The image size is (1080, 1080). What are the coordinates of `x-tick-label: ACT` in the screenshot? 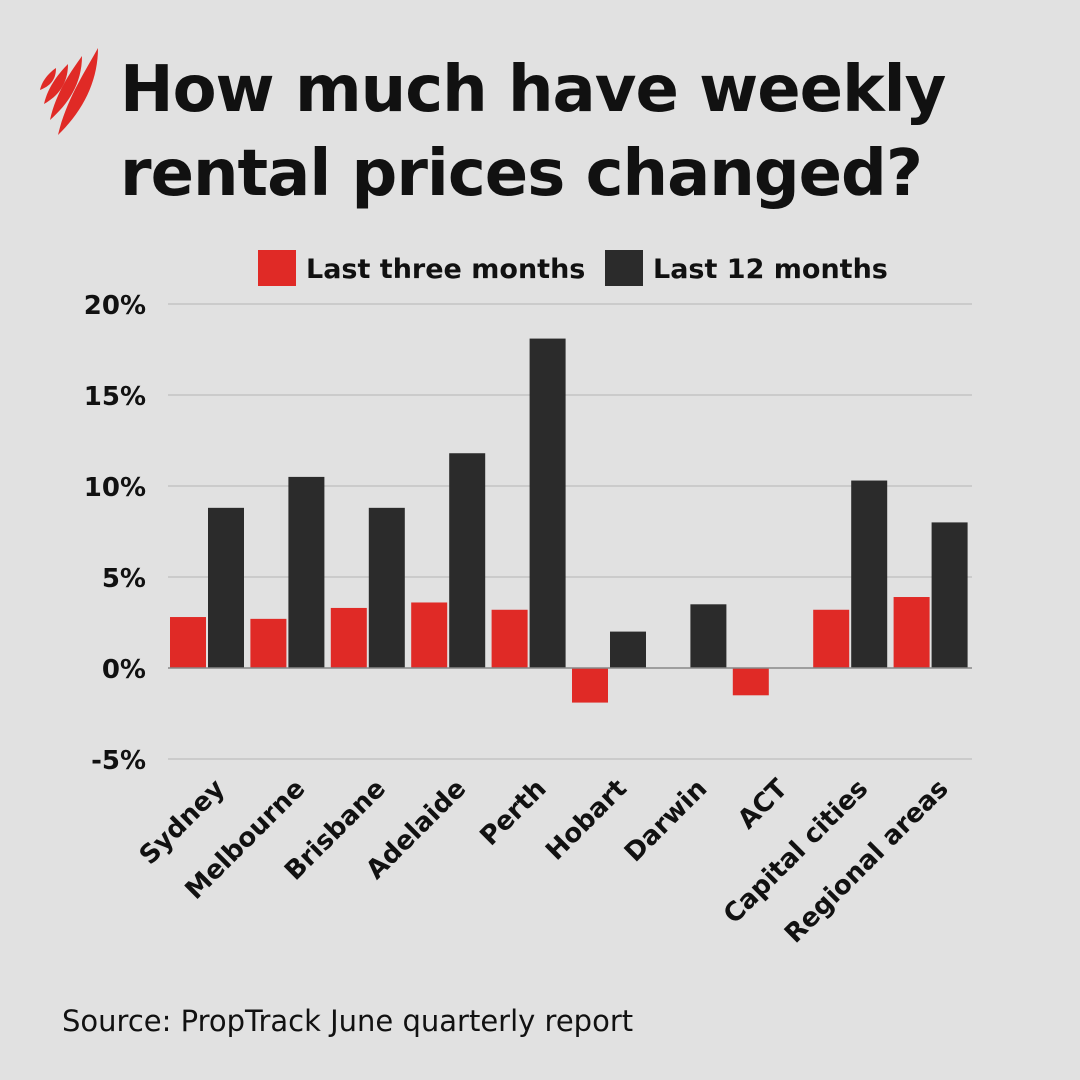 It's located at (763, 805).